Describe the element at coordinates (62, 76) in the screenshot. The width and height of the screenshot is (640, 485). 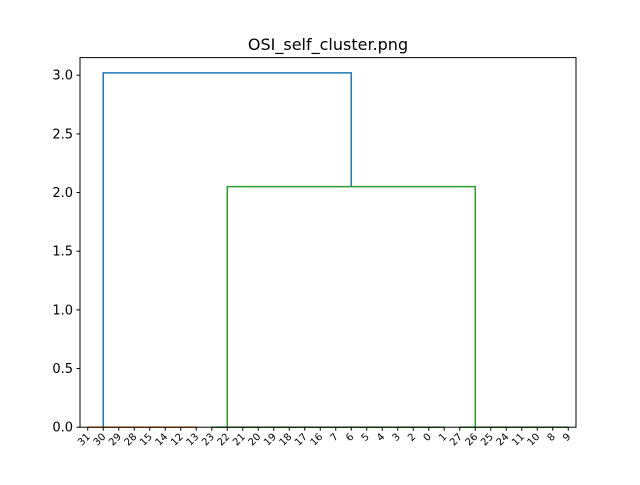
I see `y-tick-label: 3.0` at that location.